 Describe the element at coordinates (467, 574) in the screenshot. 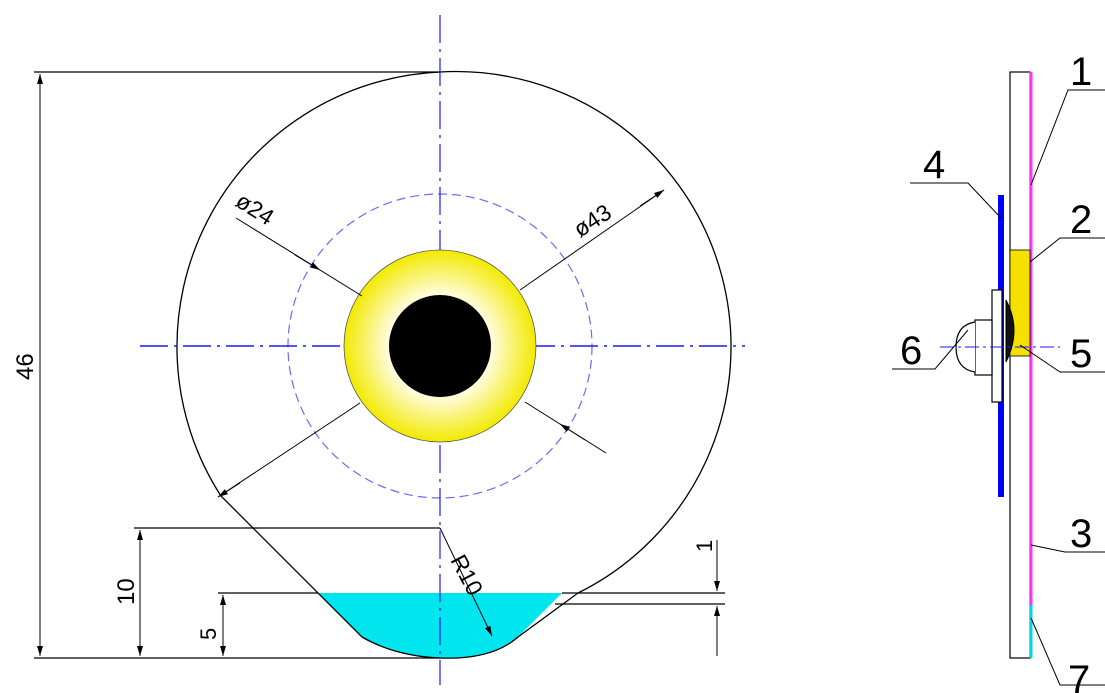

I see `r10-label: R10` at that location.